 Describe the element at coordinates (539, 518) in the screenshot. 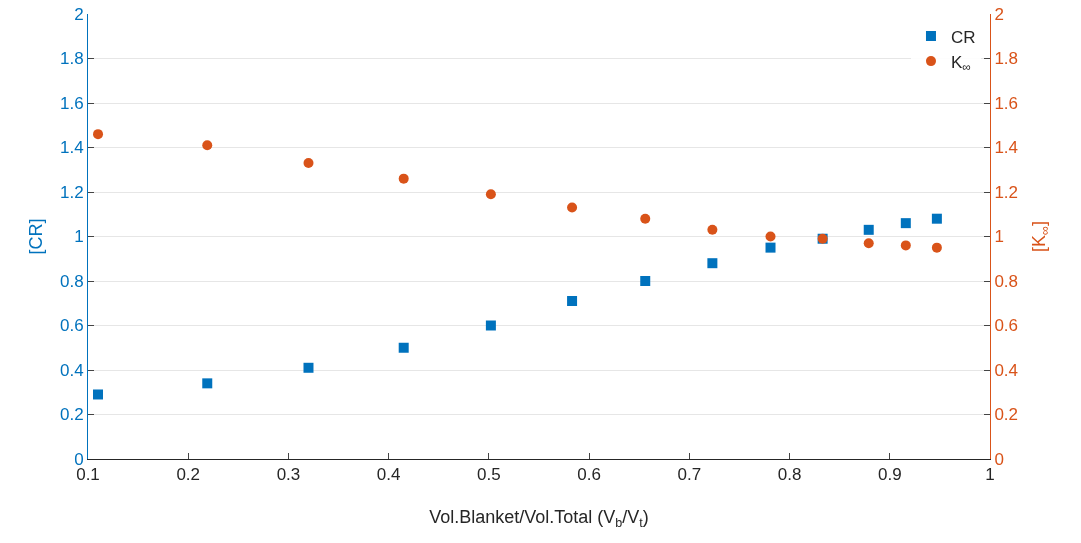

I see `x-axis-title: Vol.Blanket/Vol.Total (V$_{b}$/V$_{t}$)` at that location.